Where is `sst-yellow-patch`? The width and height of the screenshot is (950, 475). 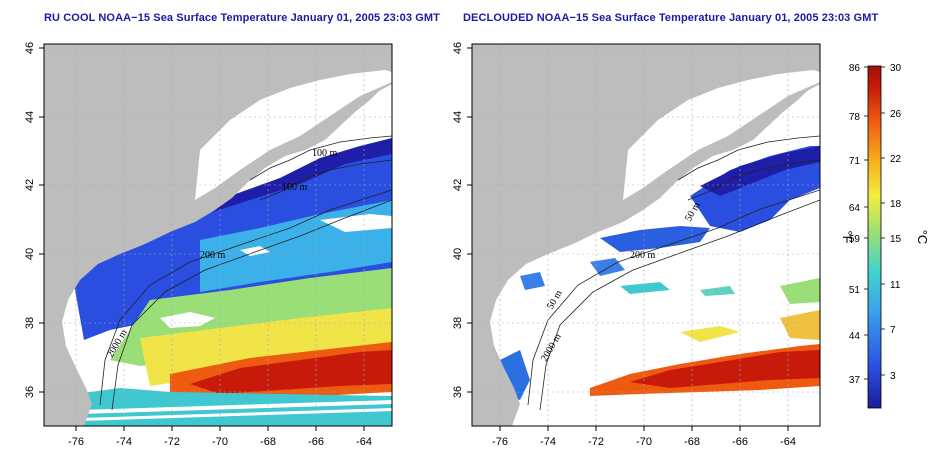
sst-yellow-patch is located at coordinates (710, 334).